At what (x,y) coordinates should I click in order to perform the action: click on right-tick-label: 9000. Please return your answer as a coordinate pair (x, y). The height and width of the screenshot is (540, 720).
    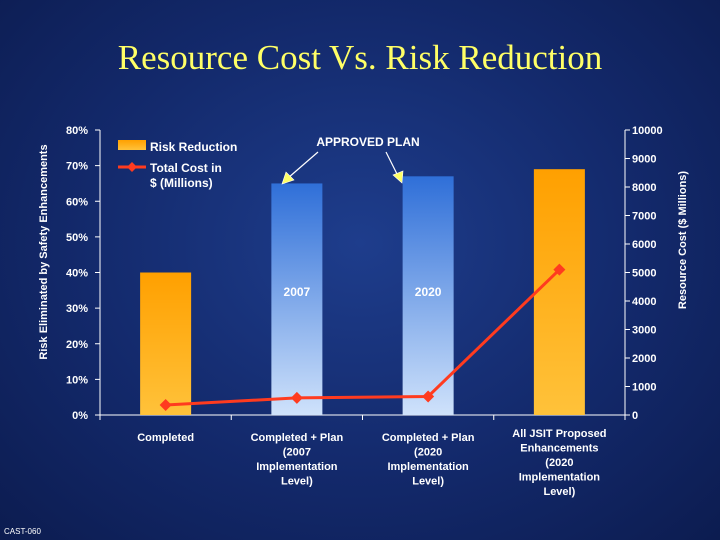
    Looking at the image, I should click on (644, 160).